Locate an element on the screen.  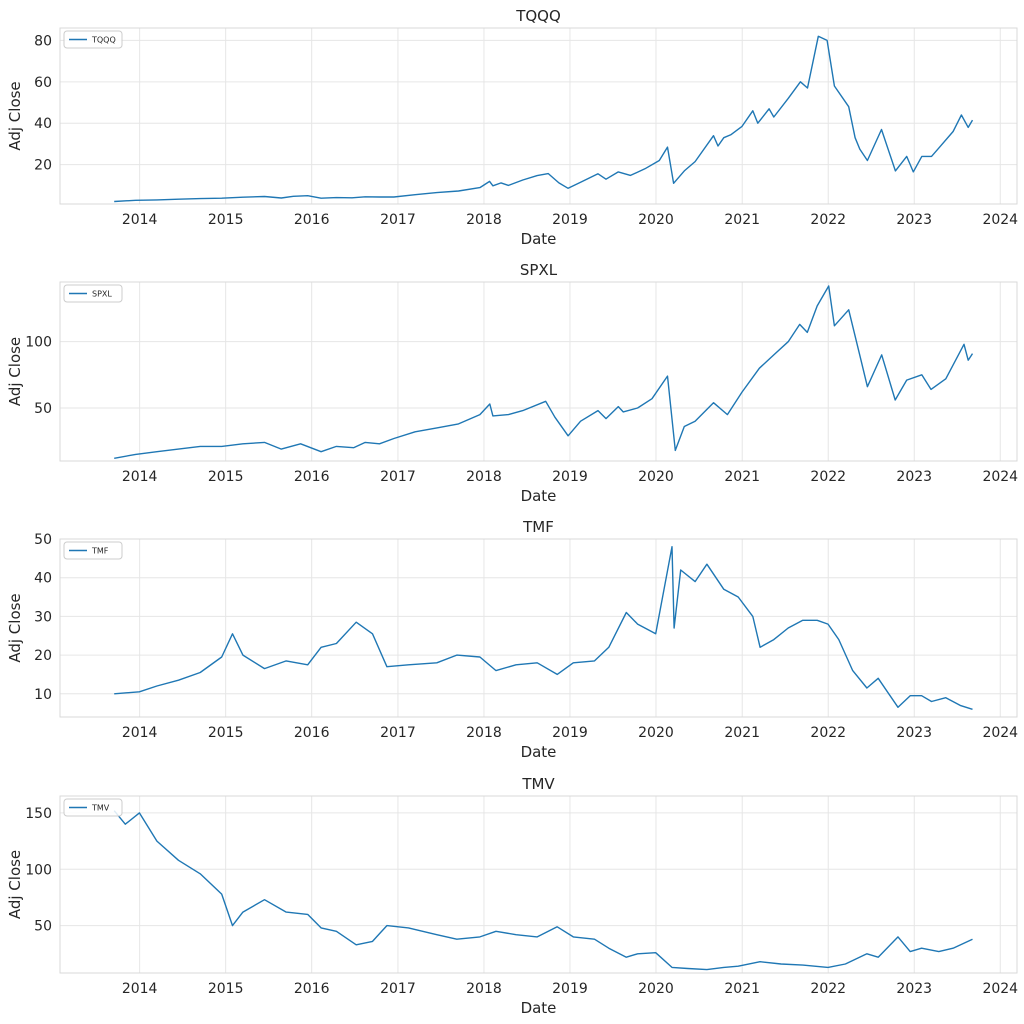
legend-entry: TMV is located at coordinates (100, 808).